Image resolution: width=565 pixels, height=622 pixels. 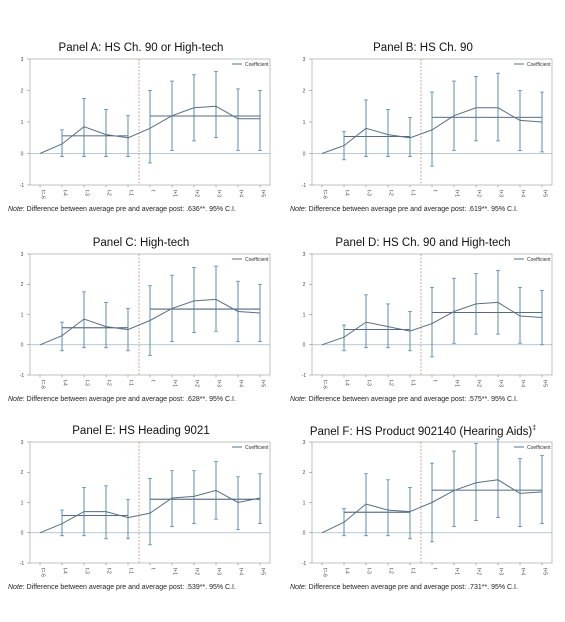 I want to click on panel-title: Panel E: HS Heading 9021, so click(x=141, y=431).